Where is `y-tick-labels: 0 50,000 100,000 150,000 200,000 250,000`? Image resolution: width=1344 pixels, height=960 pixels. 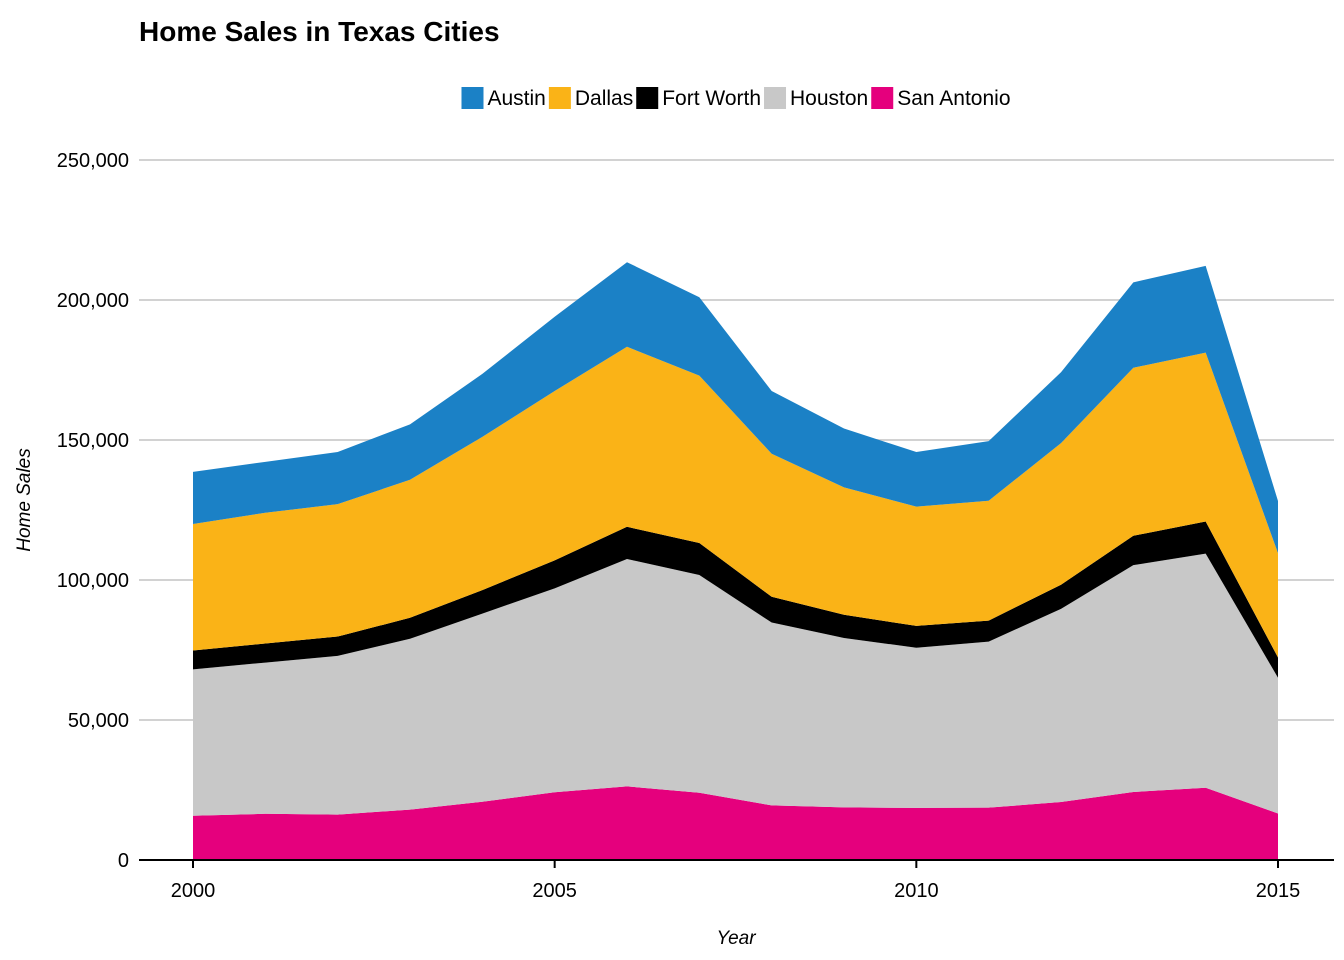 y-tick-labels: 0 50,000 100,000 150,000 200,000 250,000 is located at coordinates (93, 511).